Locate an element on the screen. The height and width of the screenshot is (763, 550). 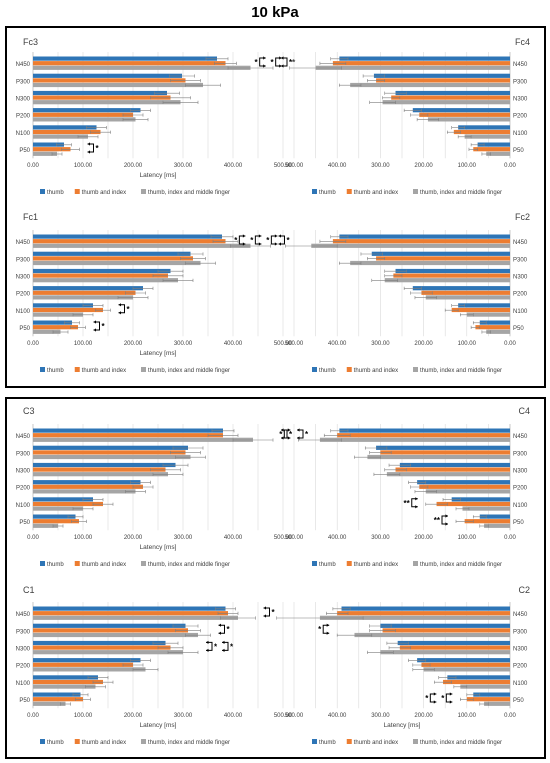
category-label: N300 is located at coordinates (23, 472).